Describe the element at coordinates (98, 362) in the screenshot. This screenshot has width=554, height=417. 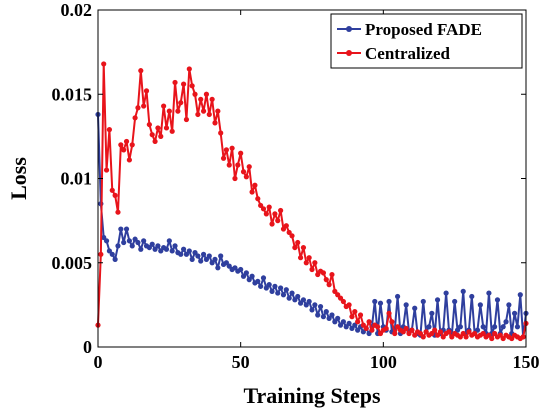
I see `x-tick-label: 0` at that location.